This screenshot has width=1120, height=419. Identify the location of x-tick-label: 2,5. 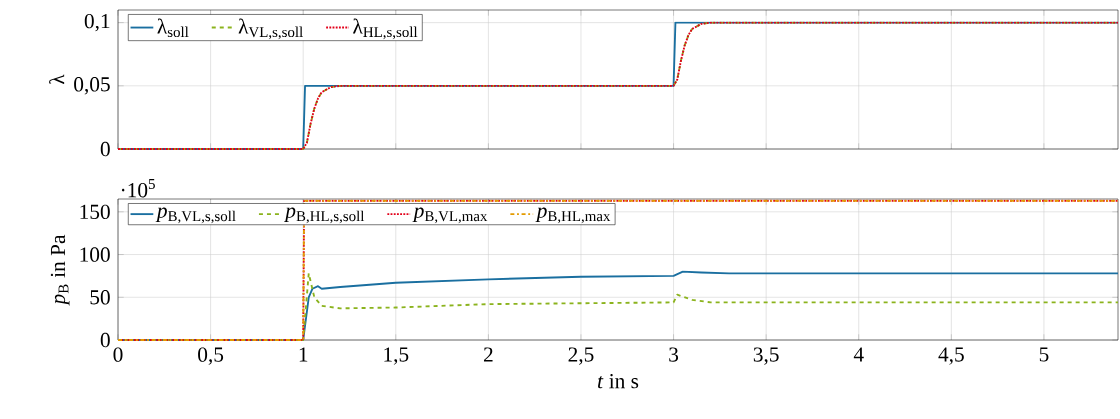
(581, 356).